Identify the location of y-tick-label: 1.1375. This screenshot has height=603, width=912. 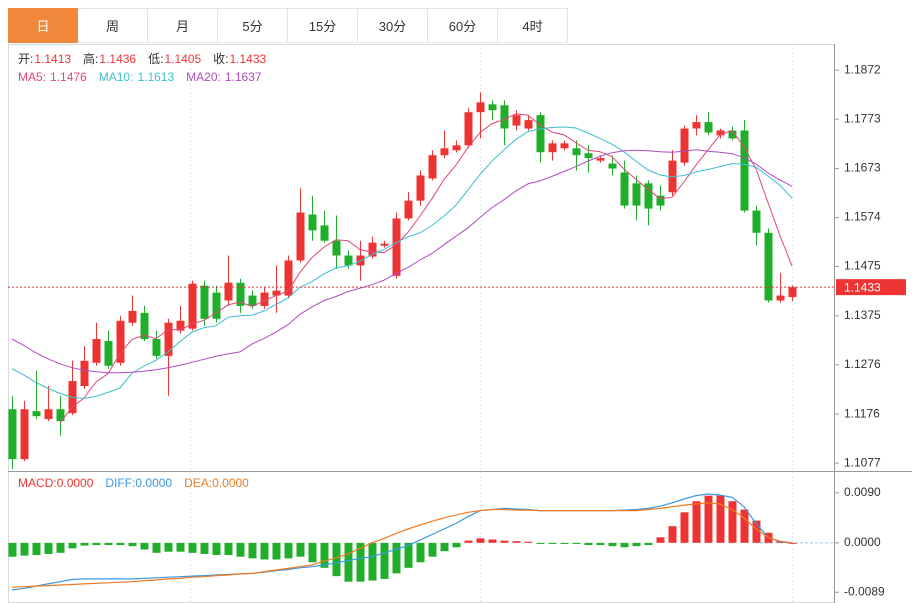
(862, 315).